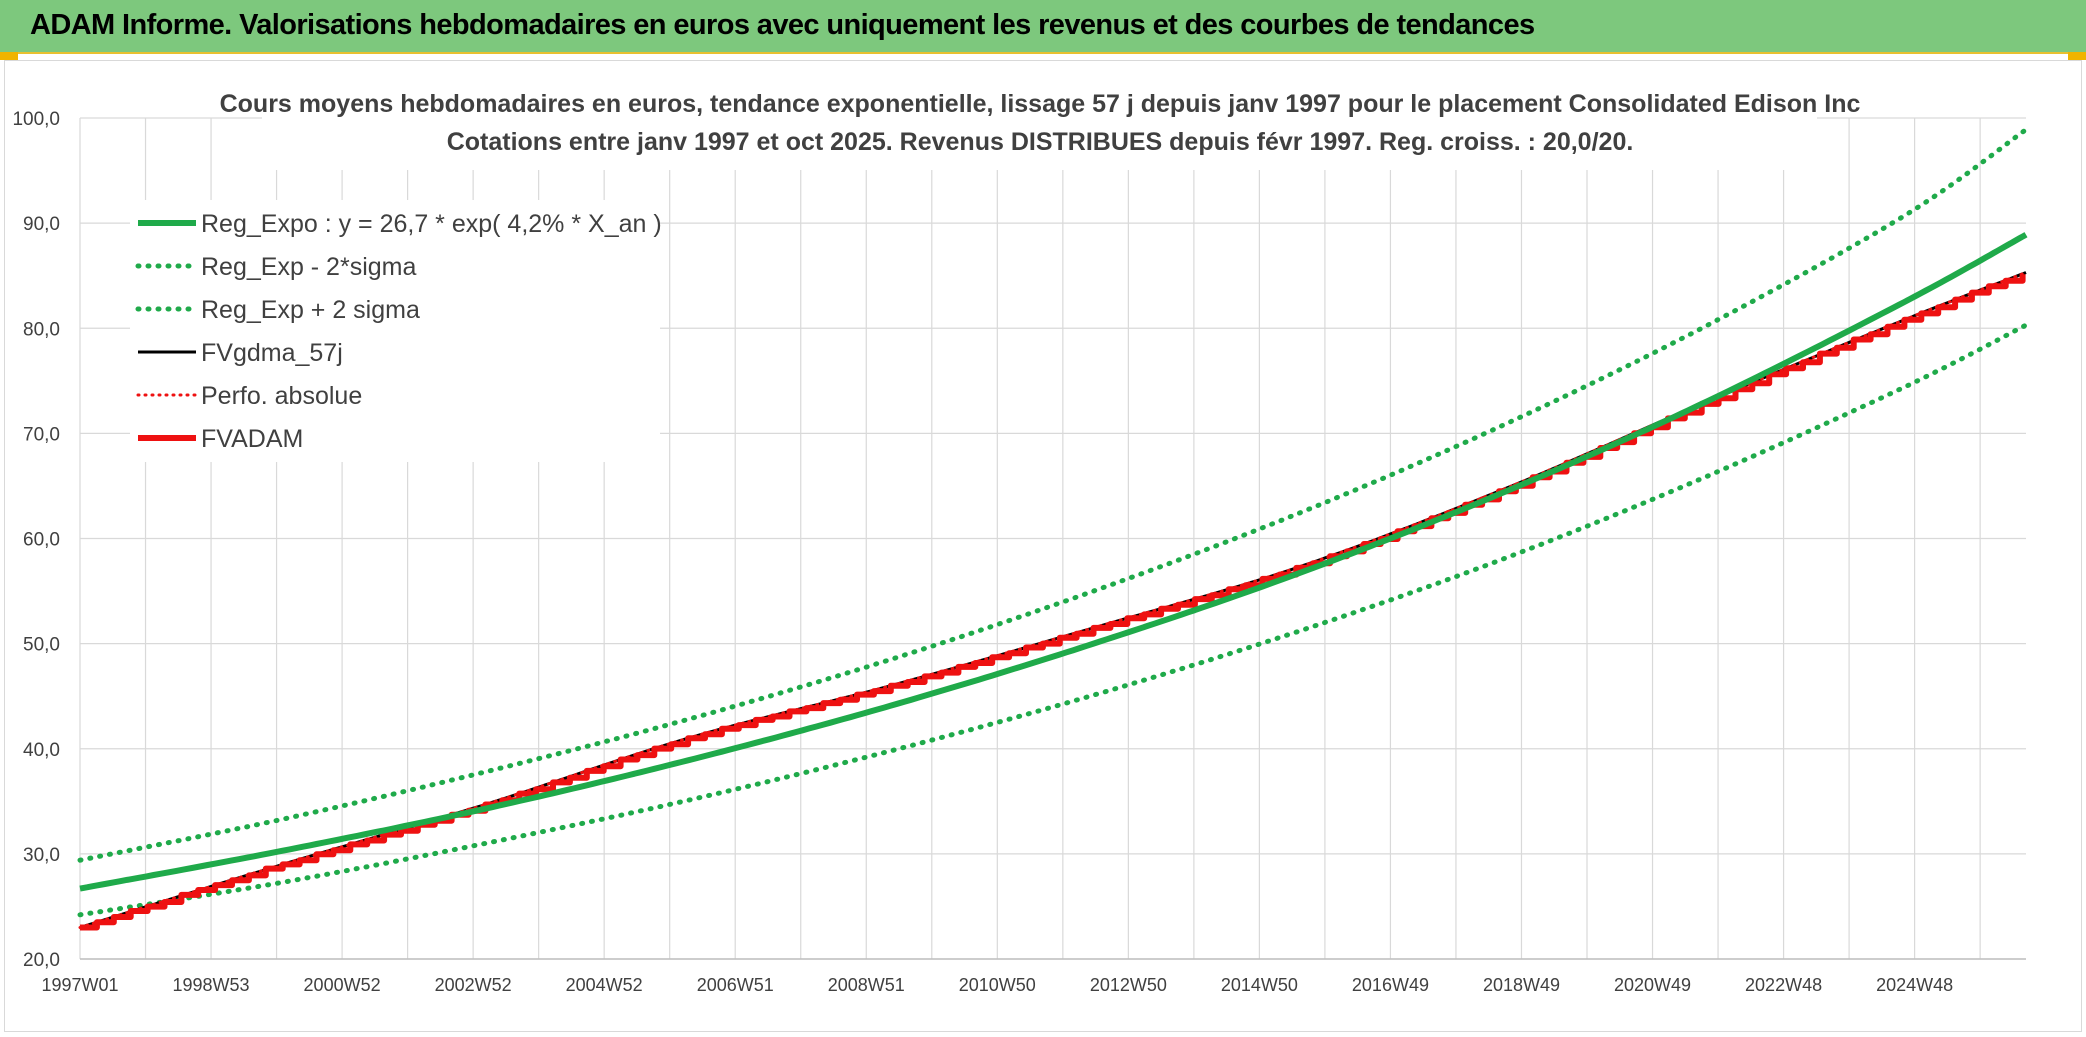 The image size is (2086, 1037). Describe the element at coordinates (272, 353) in the screenshot. I see `legend-label: FVgdma_57j` at that location.